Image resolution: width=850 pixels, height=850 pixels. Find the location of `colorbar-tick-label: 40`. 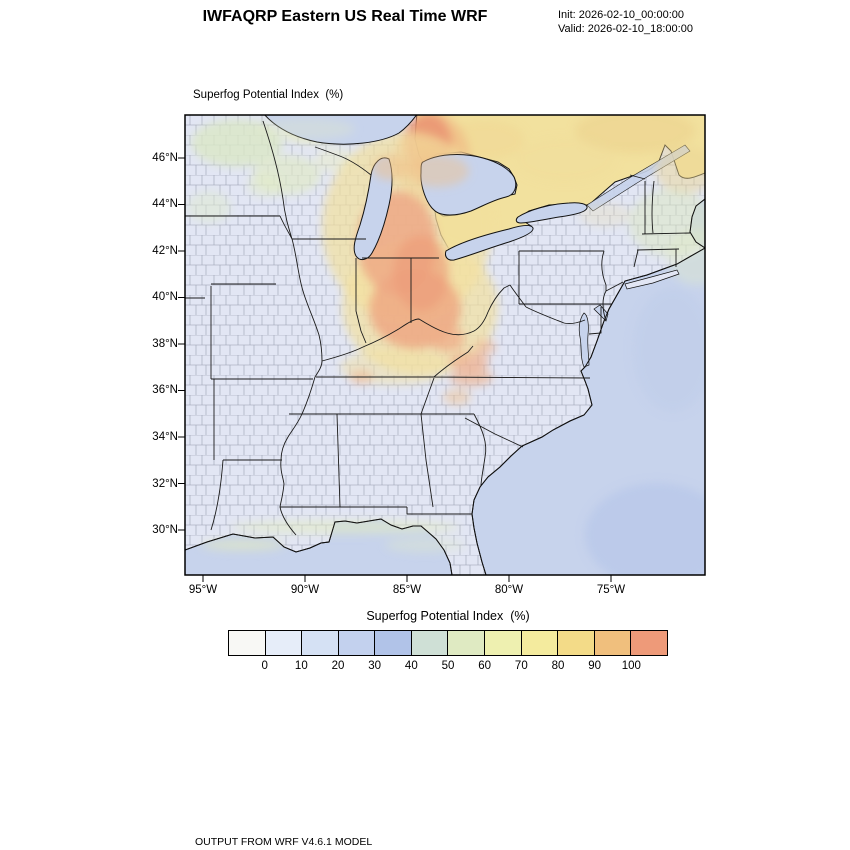

colorbar-tick-label: 40 is located at coordinates (411, 666).